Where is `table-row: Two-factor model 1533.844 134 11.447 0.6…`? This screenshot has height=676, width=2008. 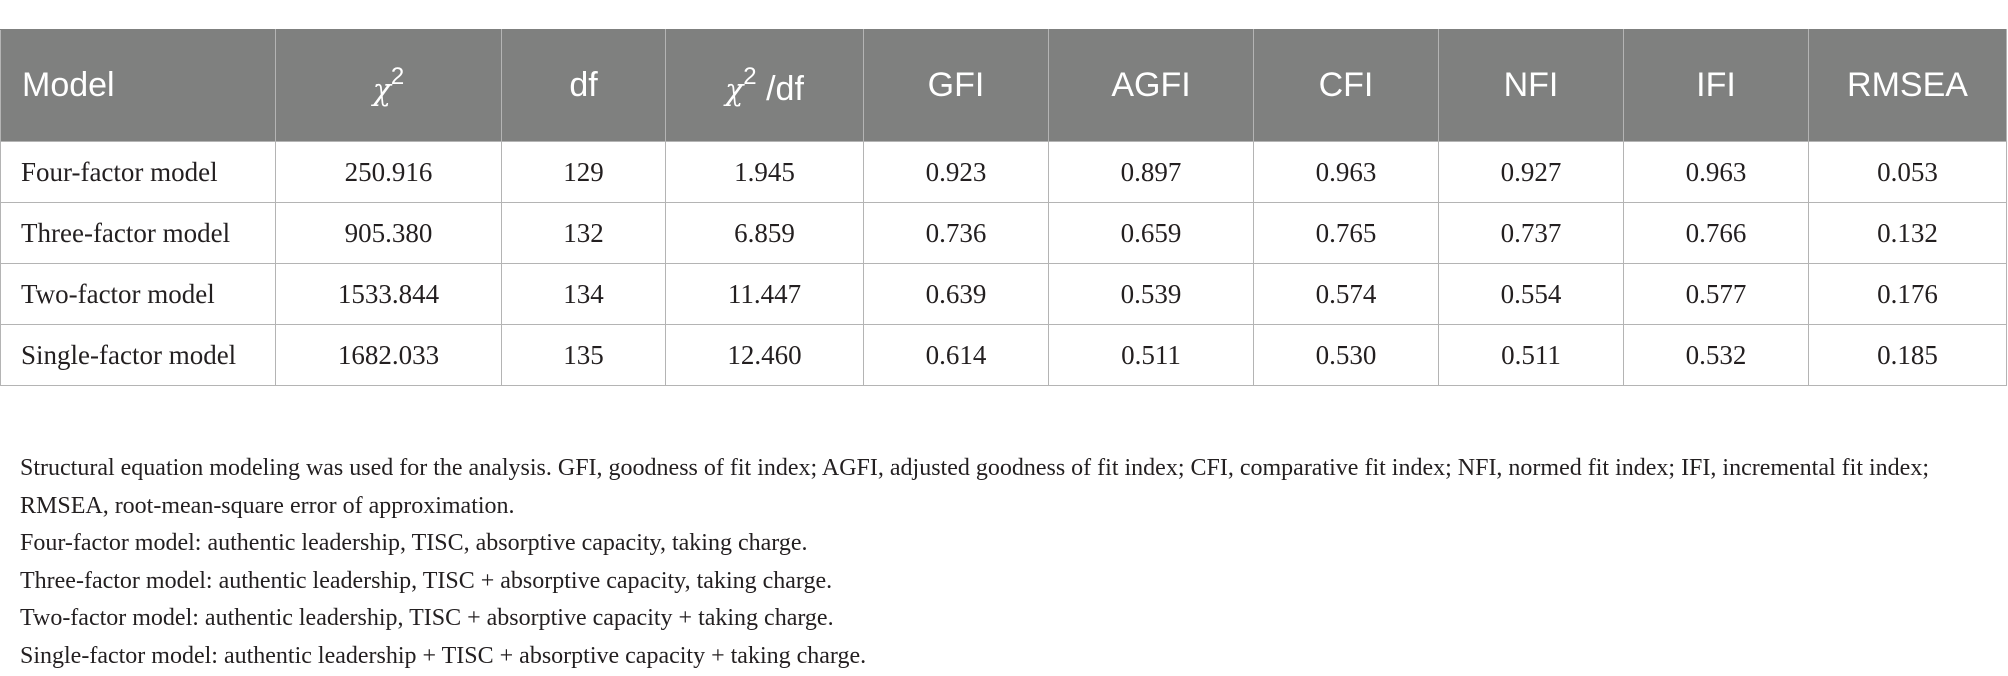
table-row: Two-factor model 1533.844 134 11.447 0.6… is located at coordinates (1003, 294).